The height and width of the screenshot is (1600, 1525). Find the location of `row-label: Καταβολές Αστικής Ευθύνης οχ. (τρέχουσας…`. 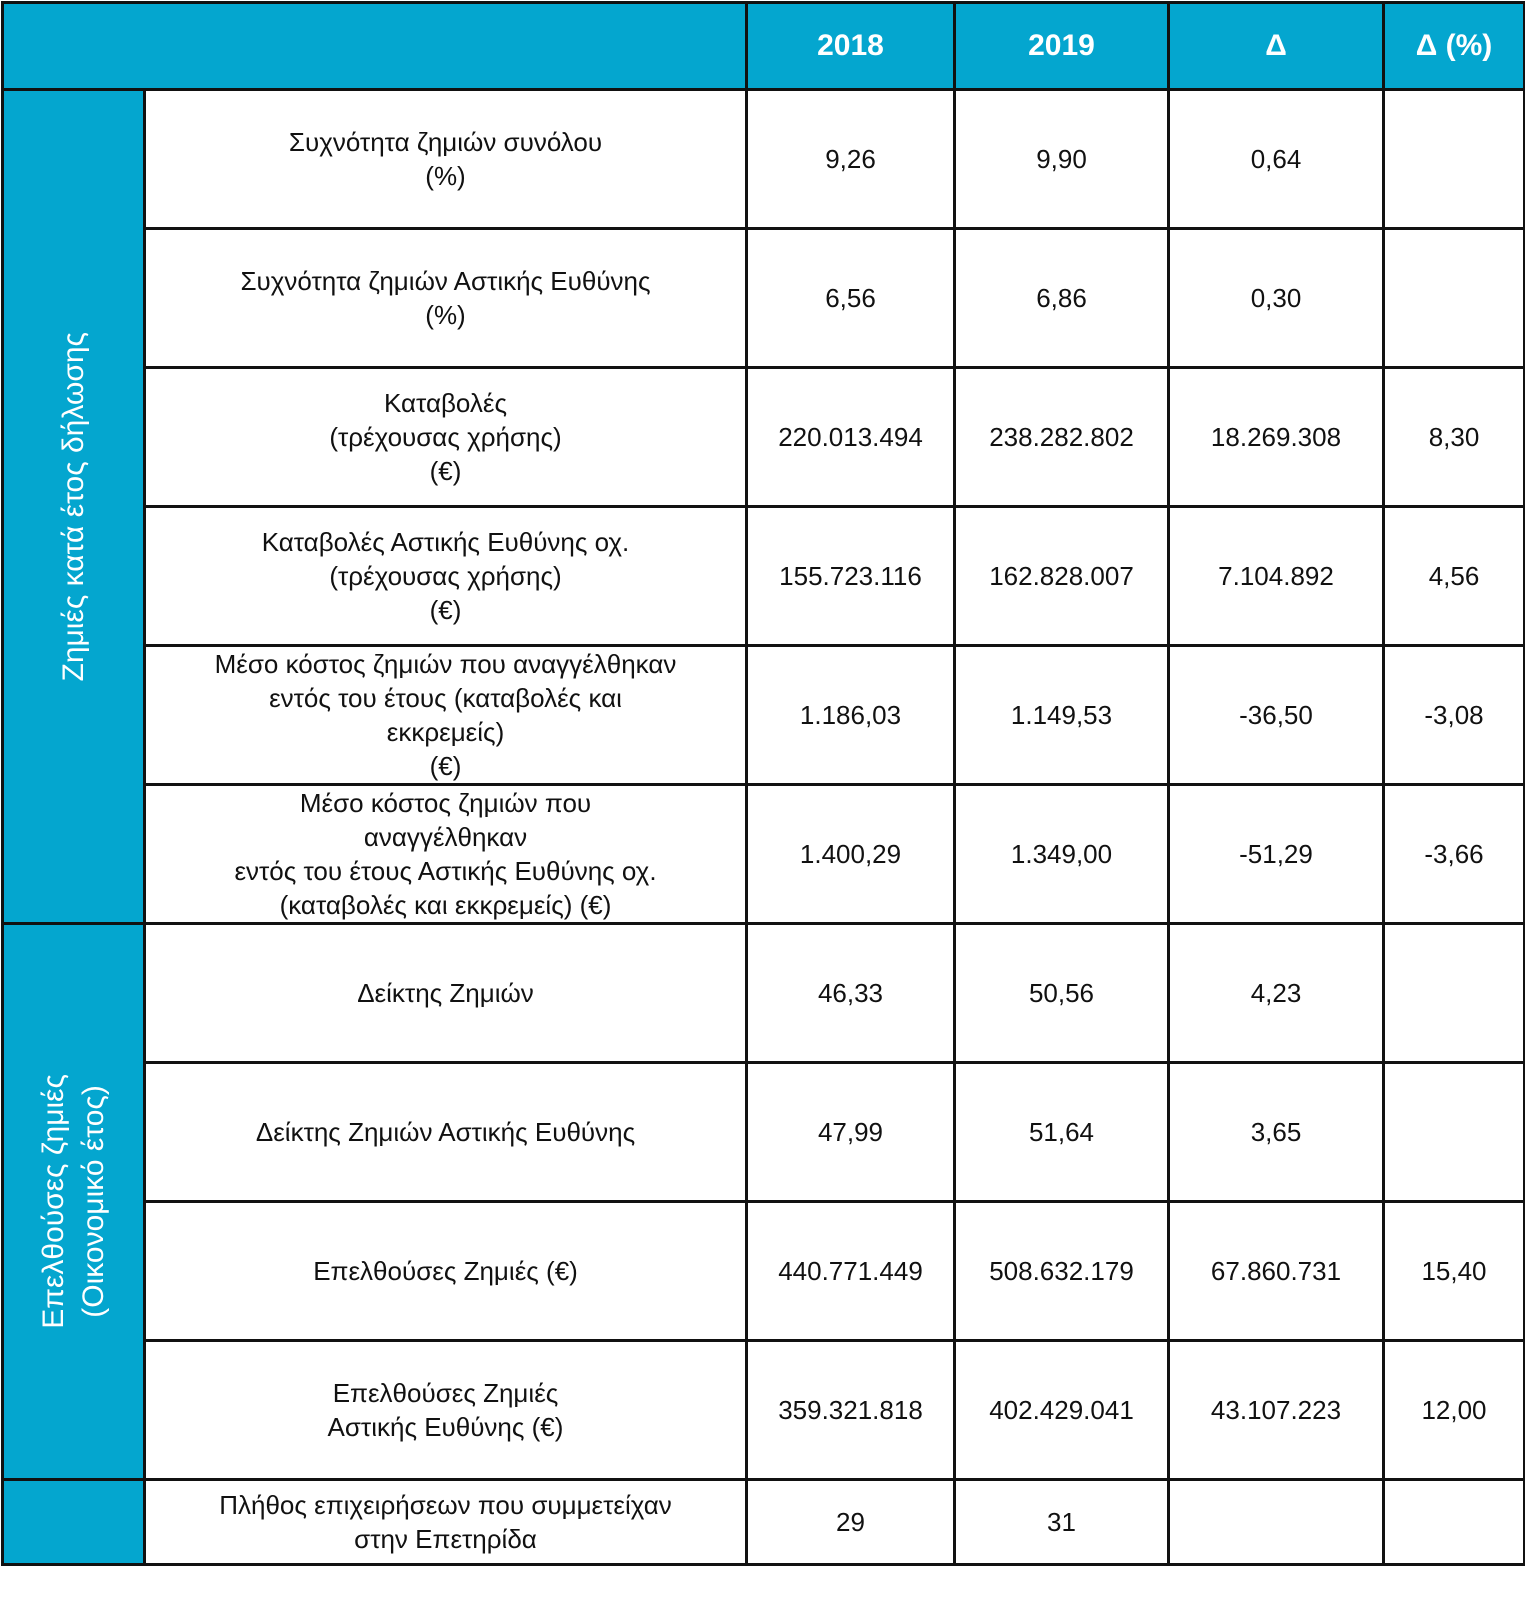

row-label: Καταβολές Αστικής Ευθύνης οχ. (τρέχουσας… is located at coordinates (445, 576).